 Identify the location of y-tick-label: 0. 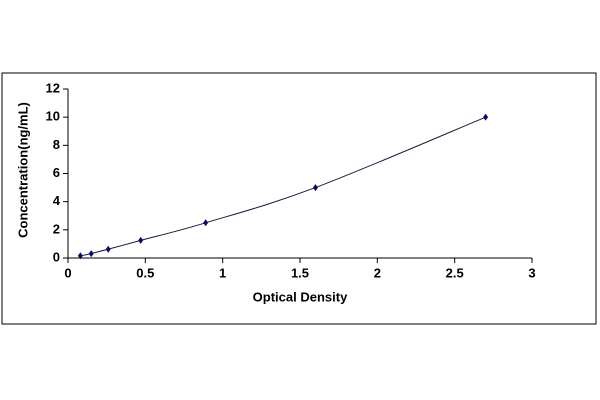
(56, 256).